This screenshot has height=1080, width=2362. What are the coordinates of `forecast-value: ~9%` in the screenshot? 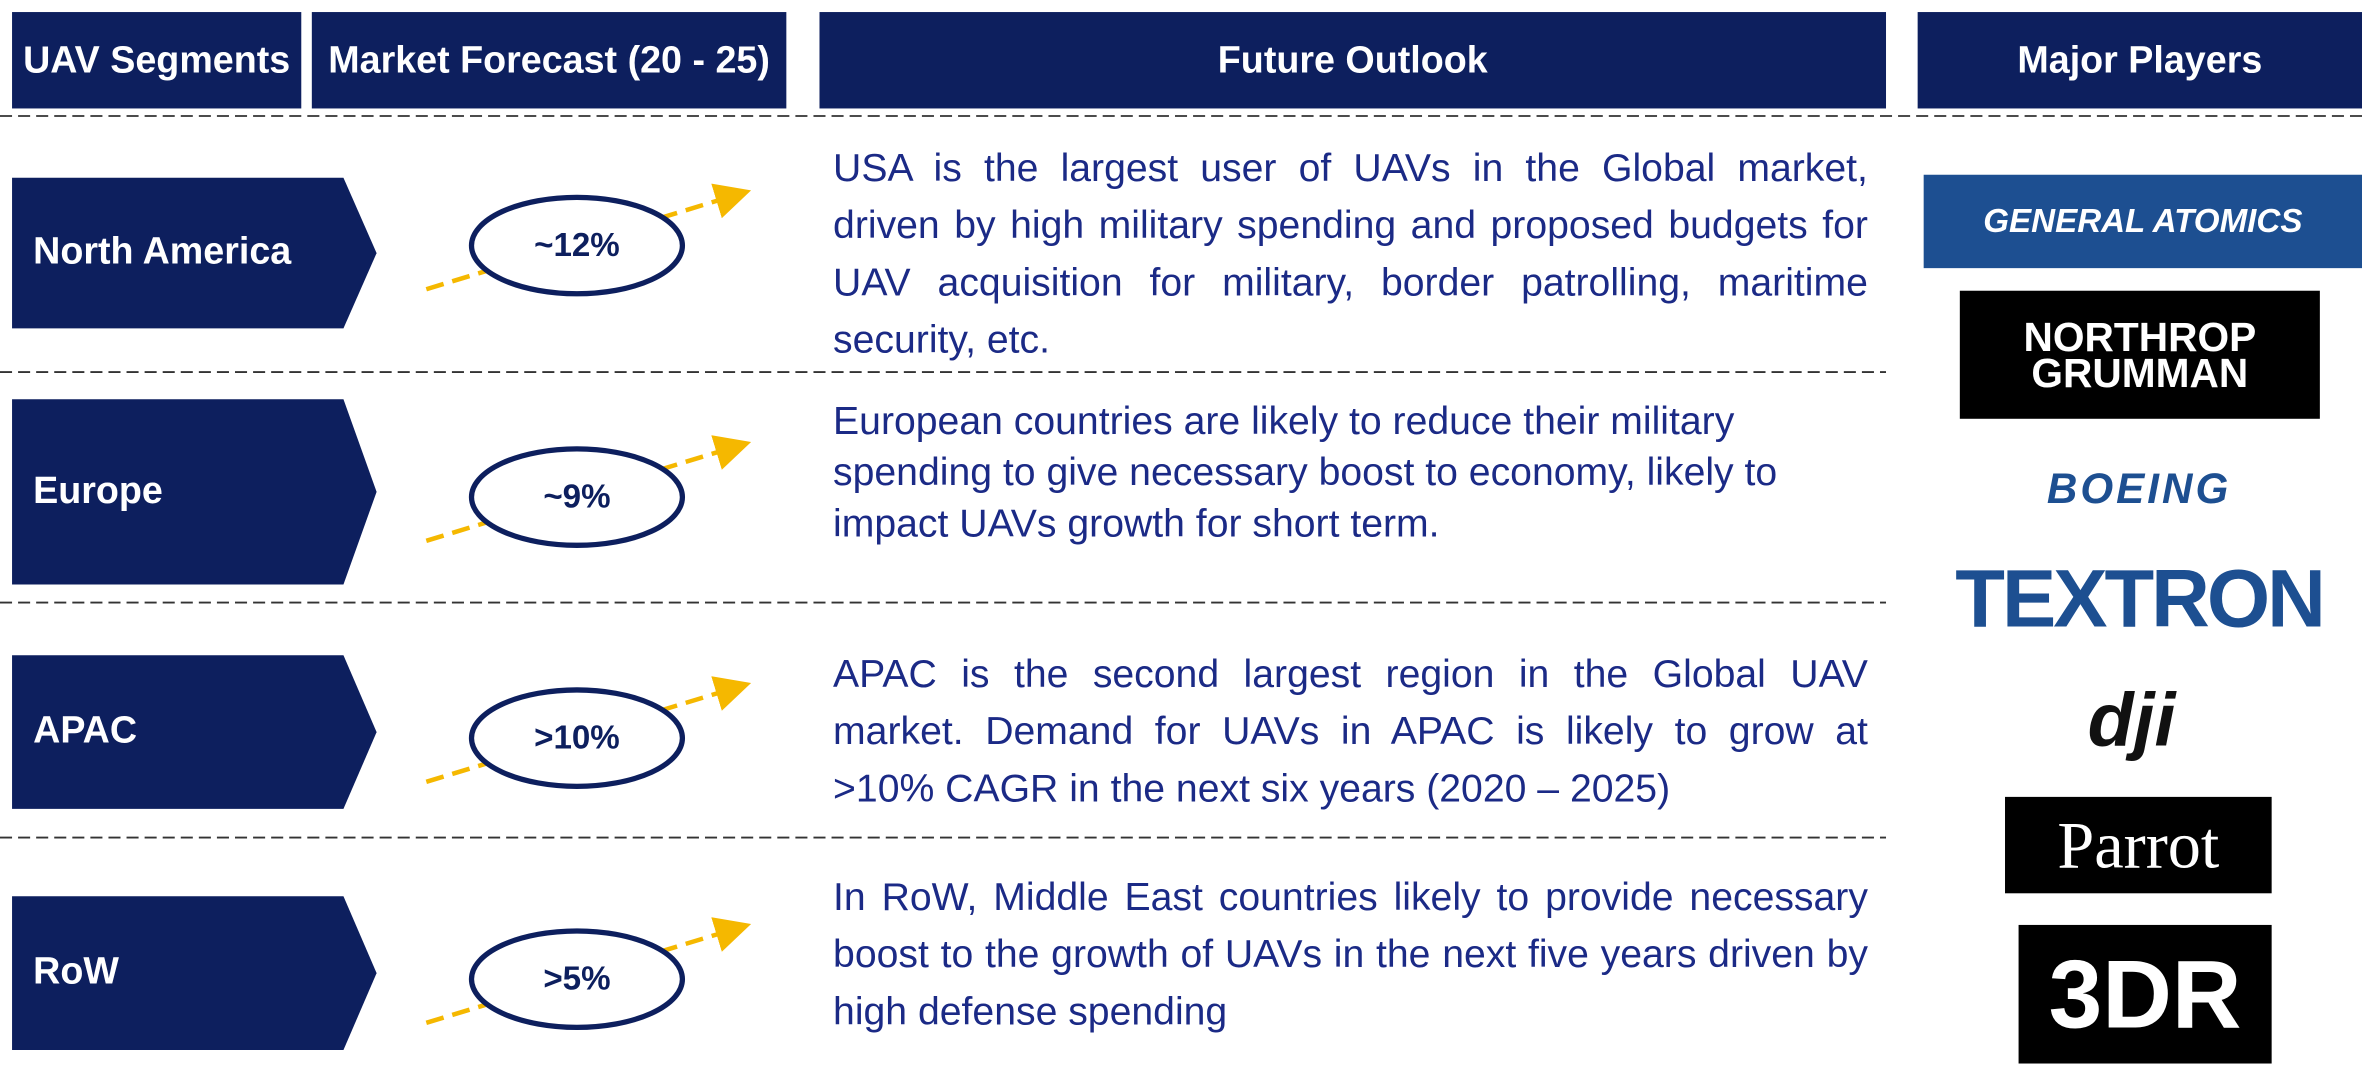 It's located at (577, 496).